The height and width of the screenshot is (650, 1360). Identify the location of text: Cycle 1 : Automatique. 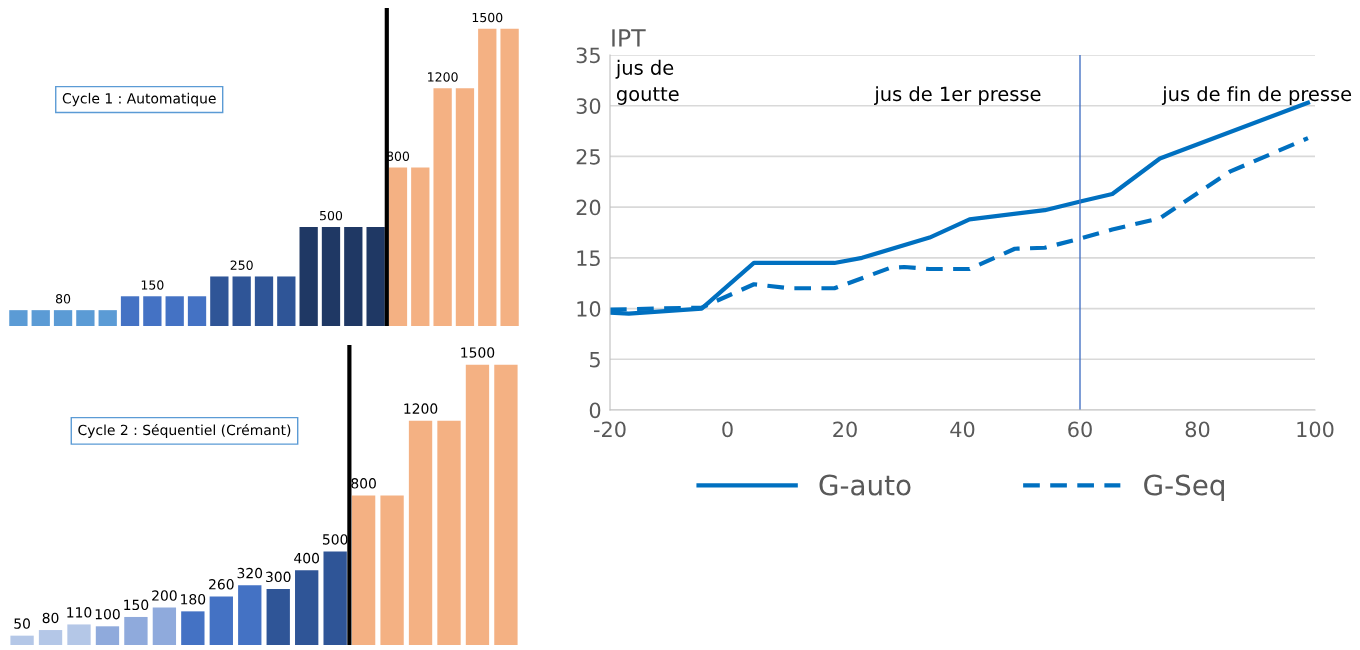
(139, 99).